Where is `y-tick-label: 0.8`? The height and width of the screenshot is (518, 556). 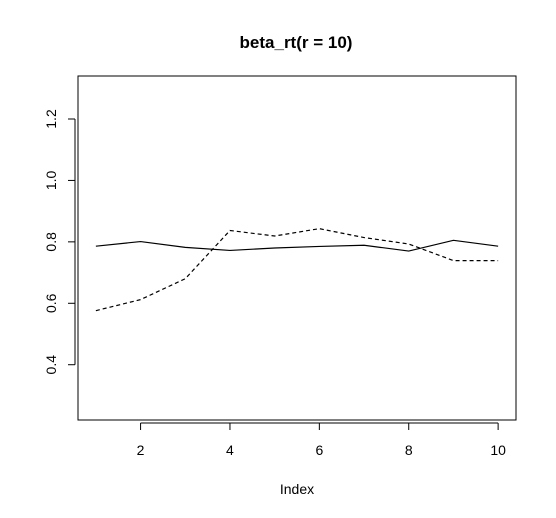 y-tick-label: 0.8 is located at coordinates (51, 242).